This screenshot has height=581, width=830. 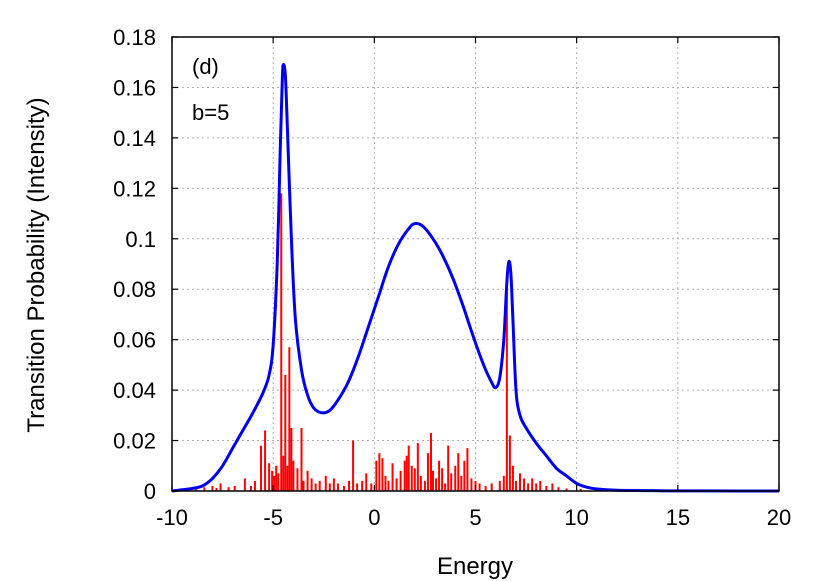 I want to click on y-tick-label: 0.18, so click(x=134, y=37).